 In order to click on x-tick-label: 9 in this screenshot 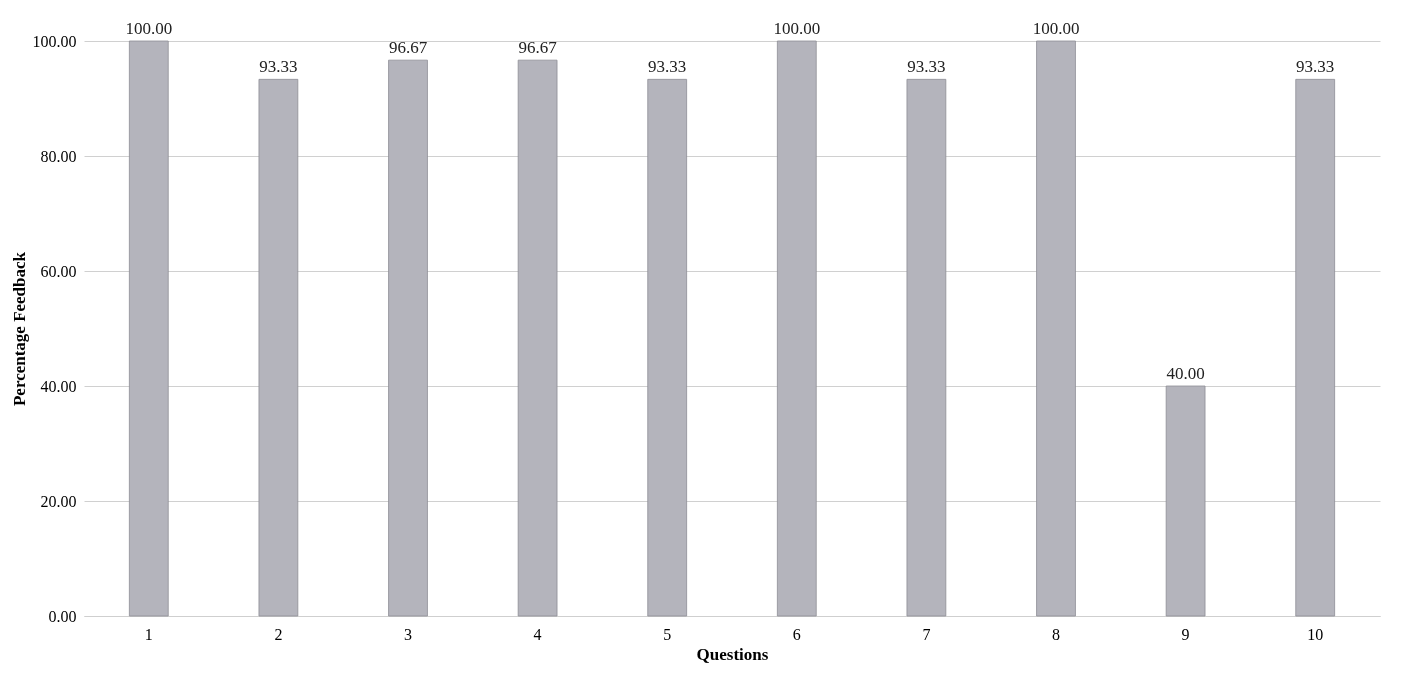, I will do `click(1185, 634)`.